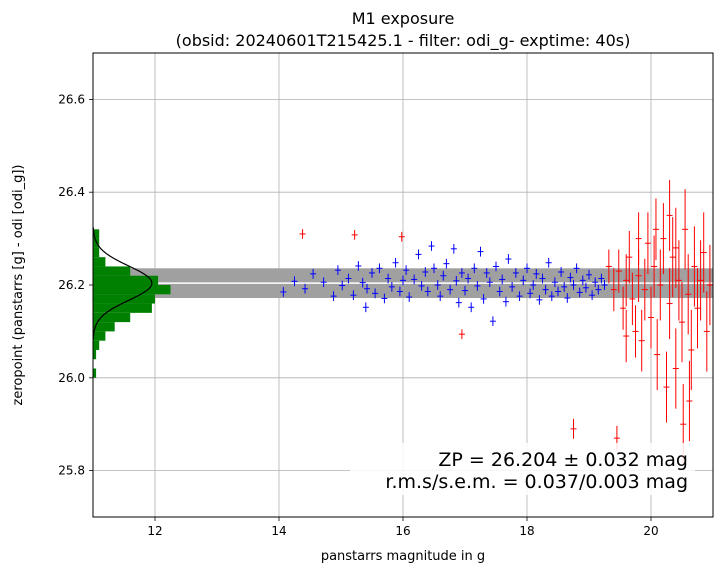 Image resolution: width=722 pixels, height=572 pixels. I want to click on x-axis-label: panstarrs magnitude in g, so click(403, 556).